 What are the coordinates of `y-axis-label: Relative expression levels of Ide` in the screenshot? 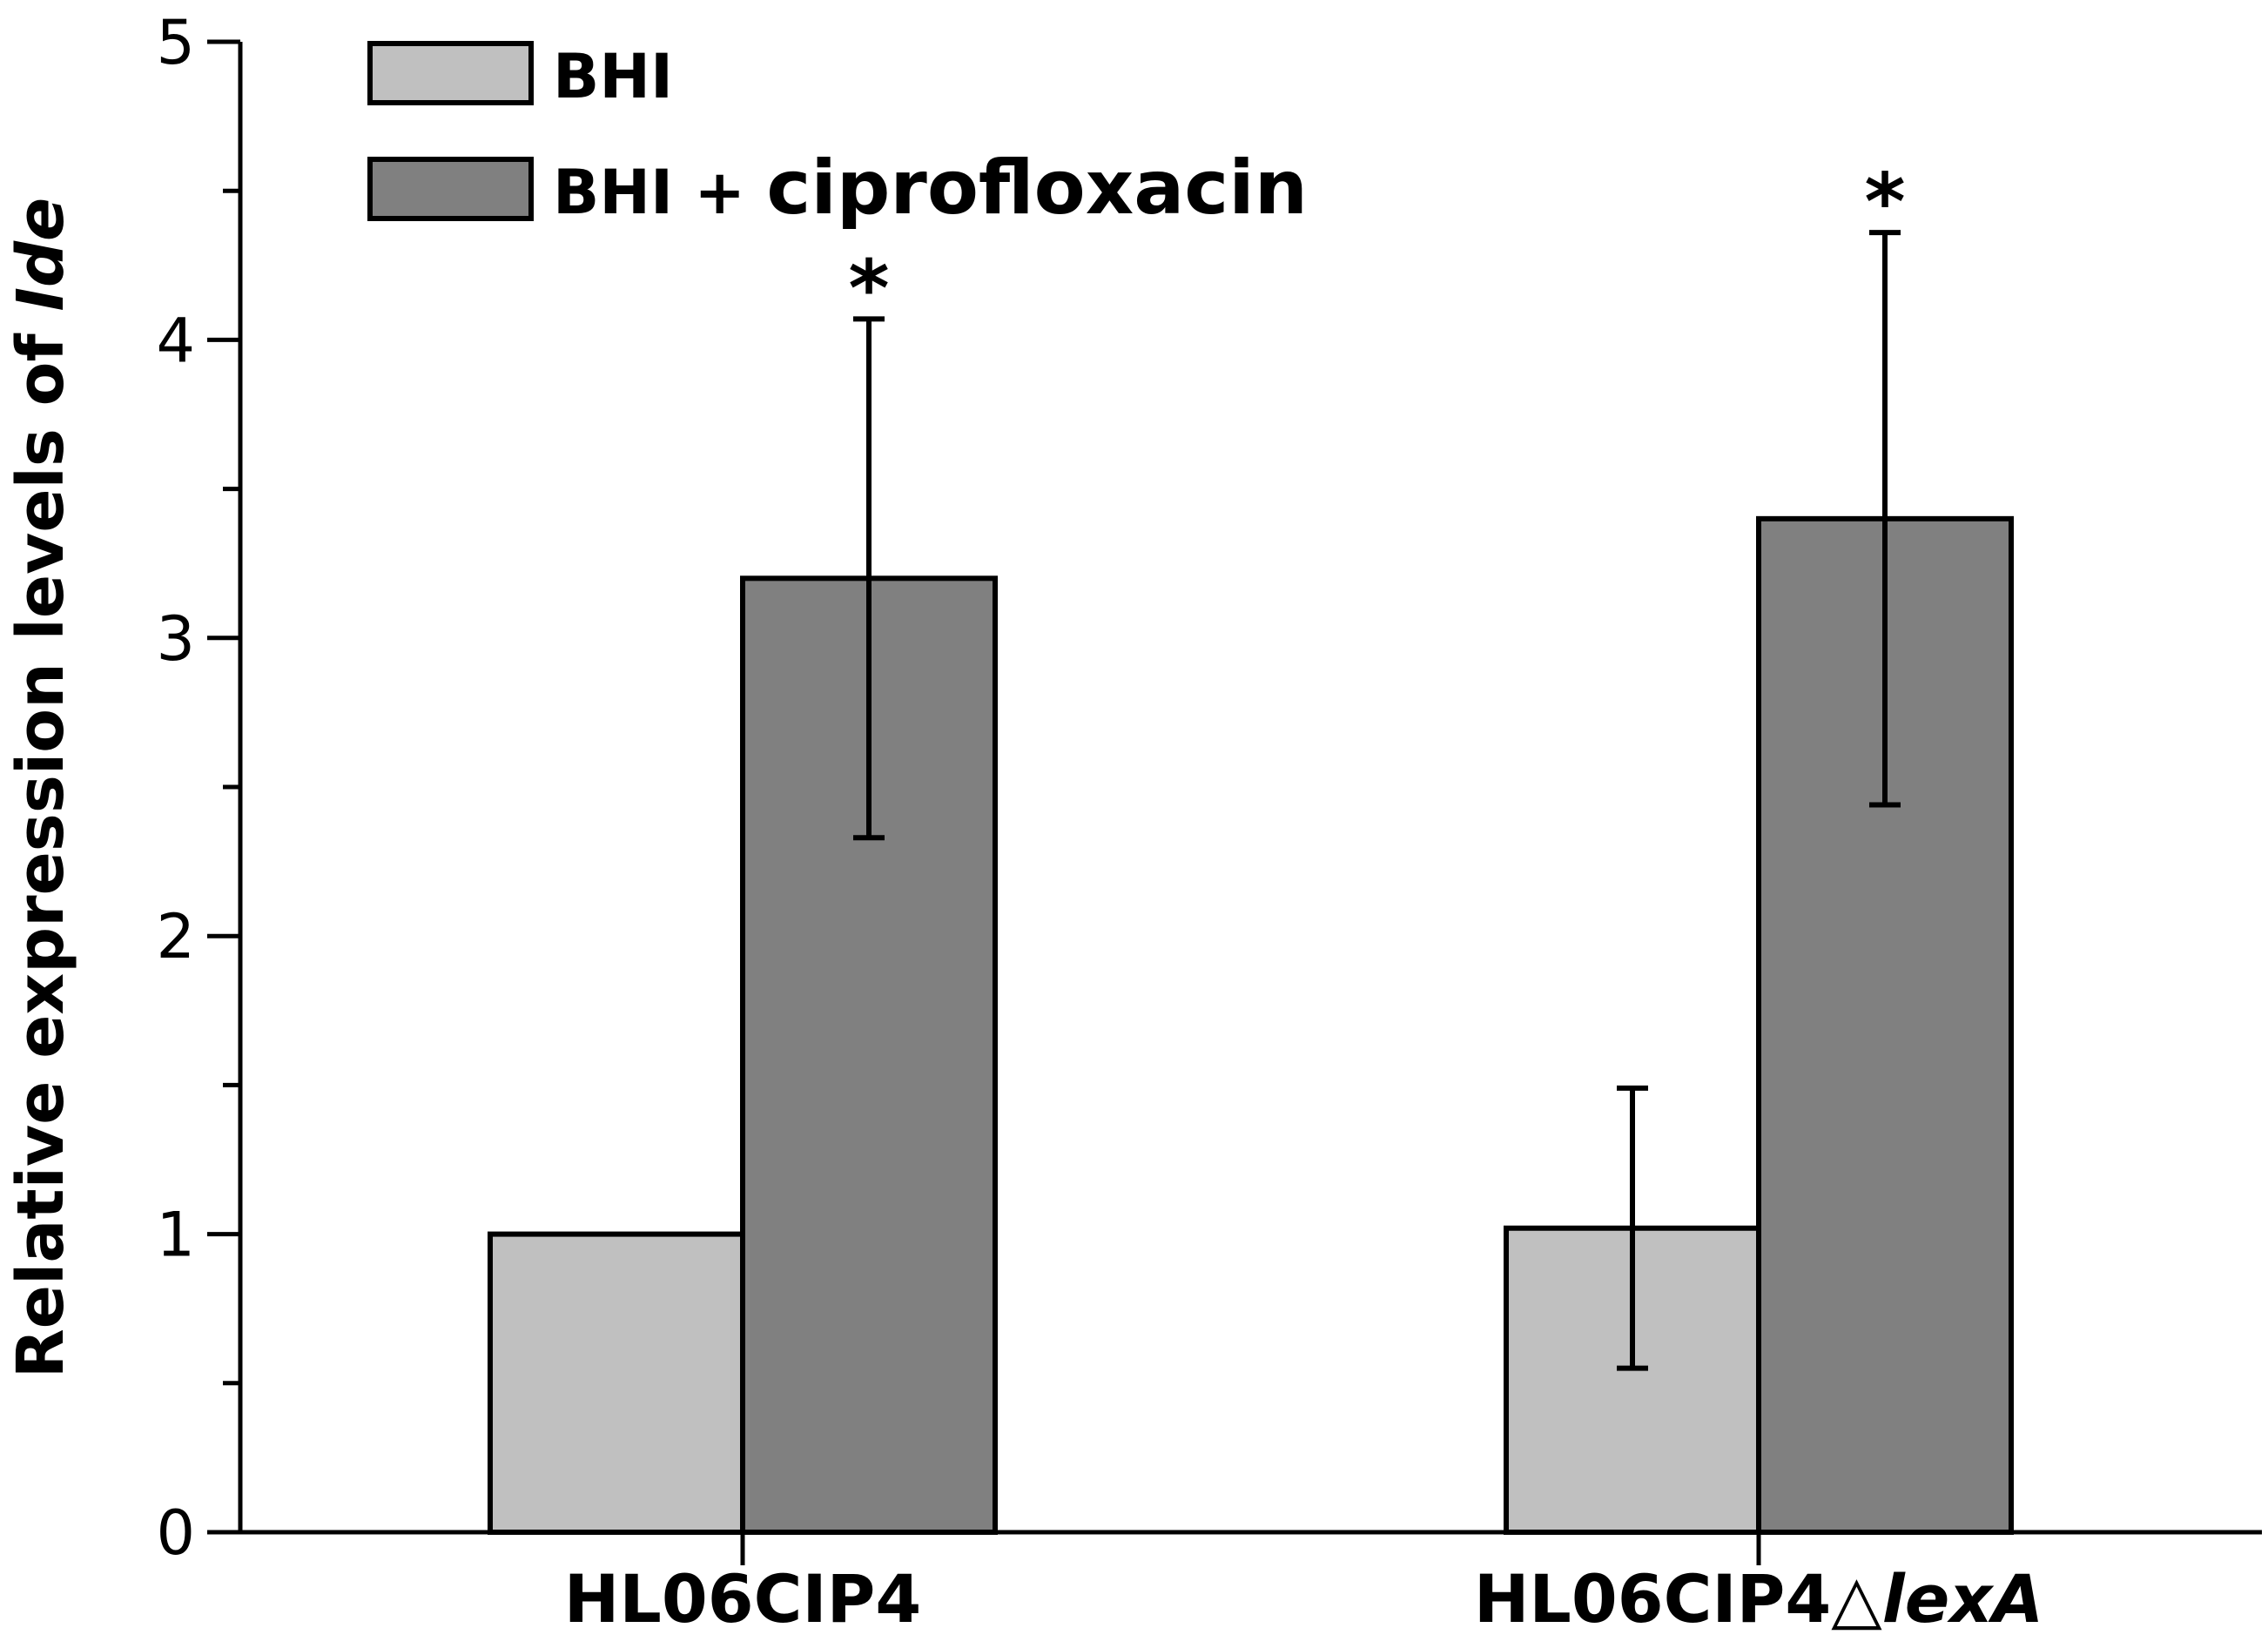 It's located at (41, 788).